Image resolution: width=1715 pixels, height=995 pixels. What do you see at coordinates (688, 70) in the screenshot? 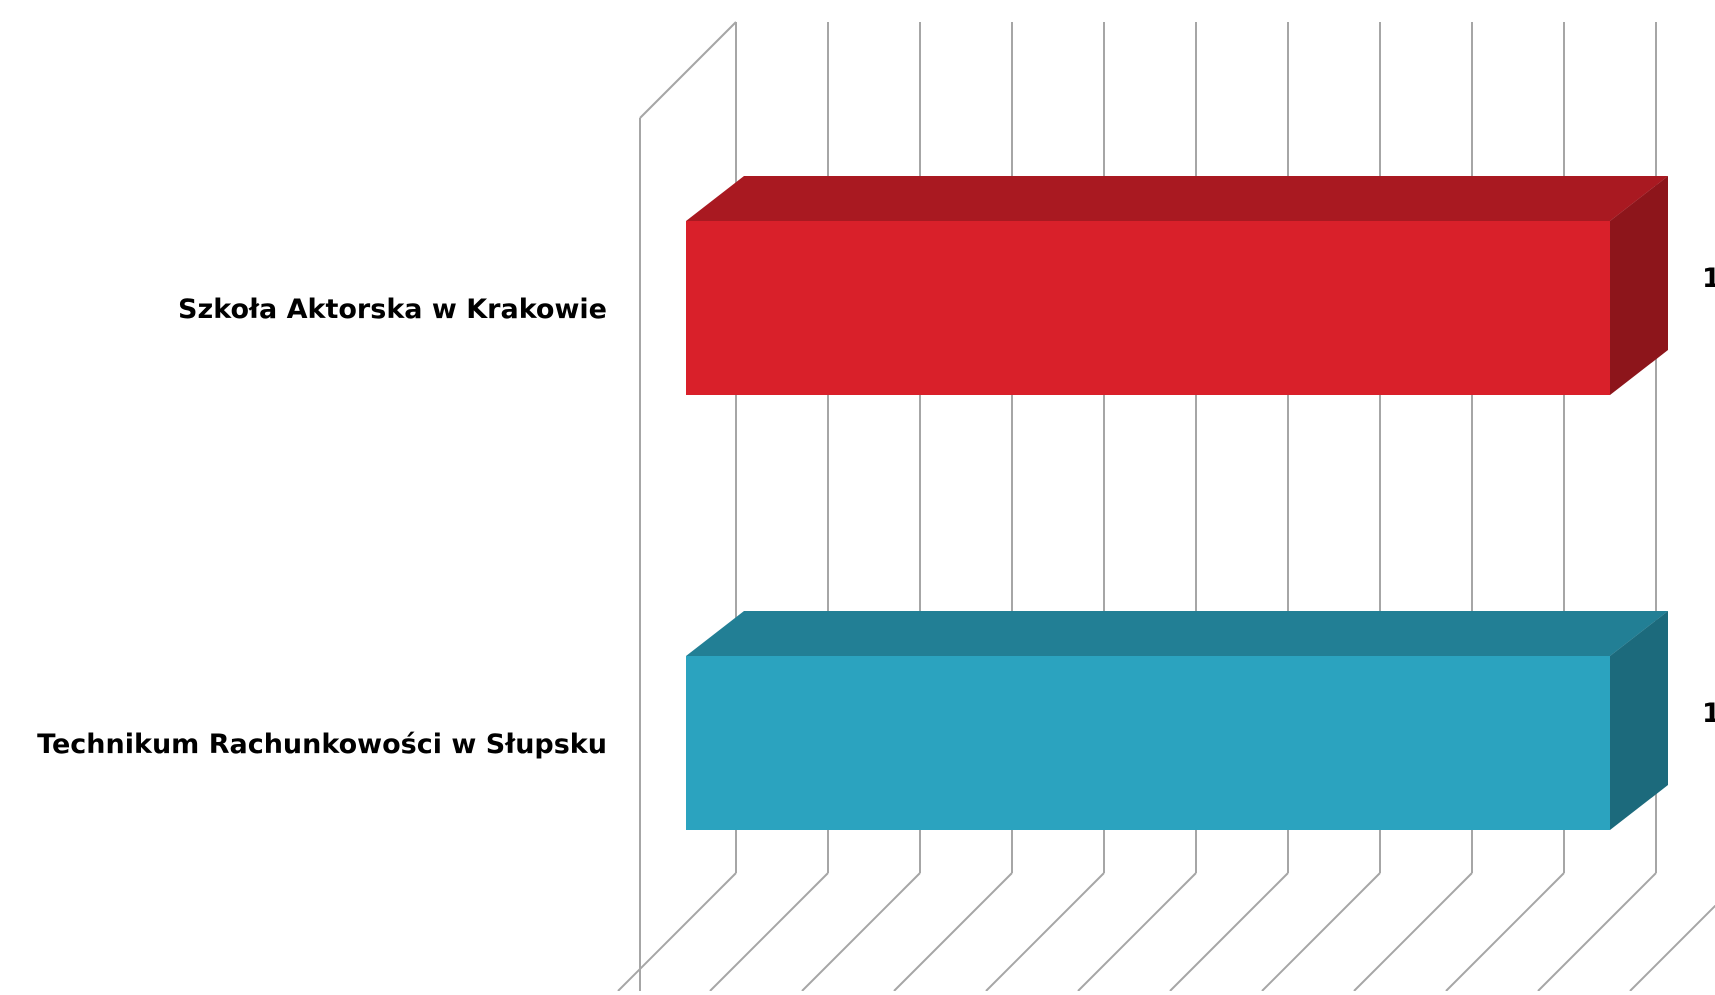
I see `side-wall-top-edge` at bounding box center [688, 70].